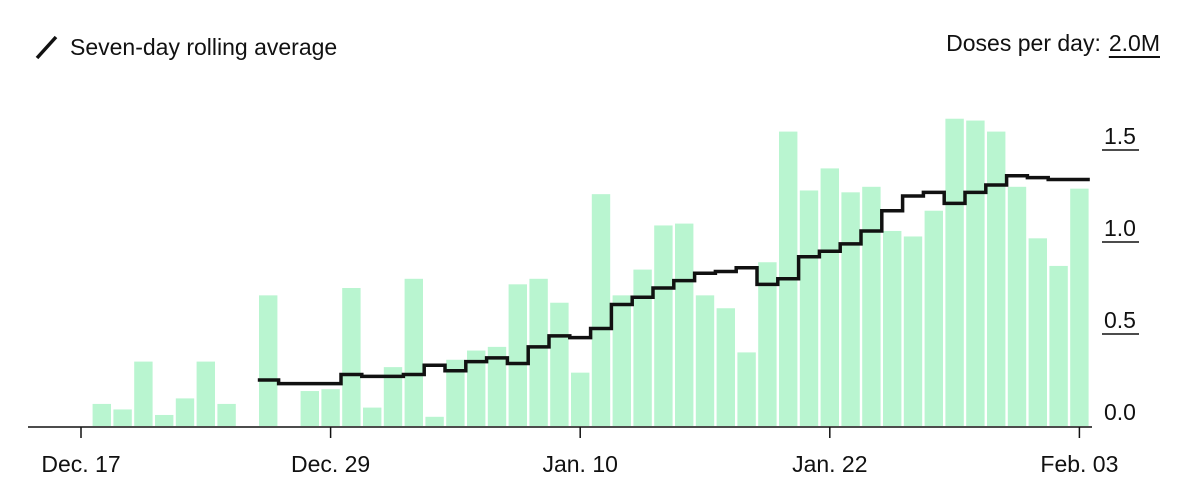 The height and width of the screenshot is (490, 1200). I want to click on line-legend-icon, so click(46, 47).